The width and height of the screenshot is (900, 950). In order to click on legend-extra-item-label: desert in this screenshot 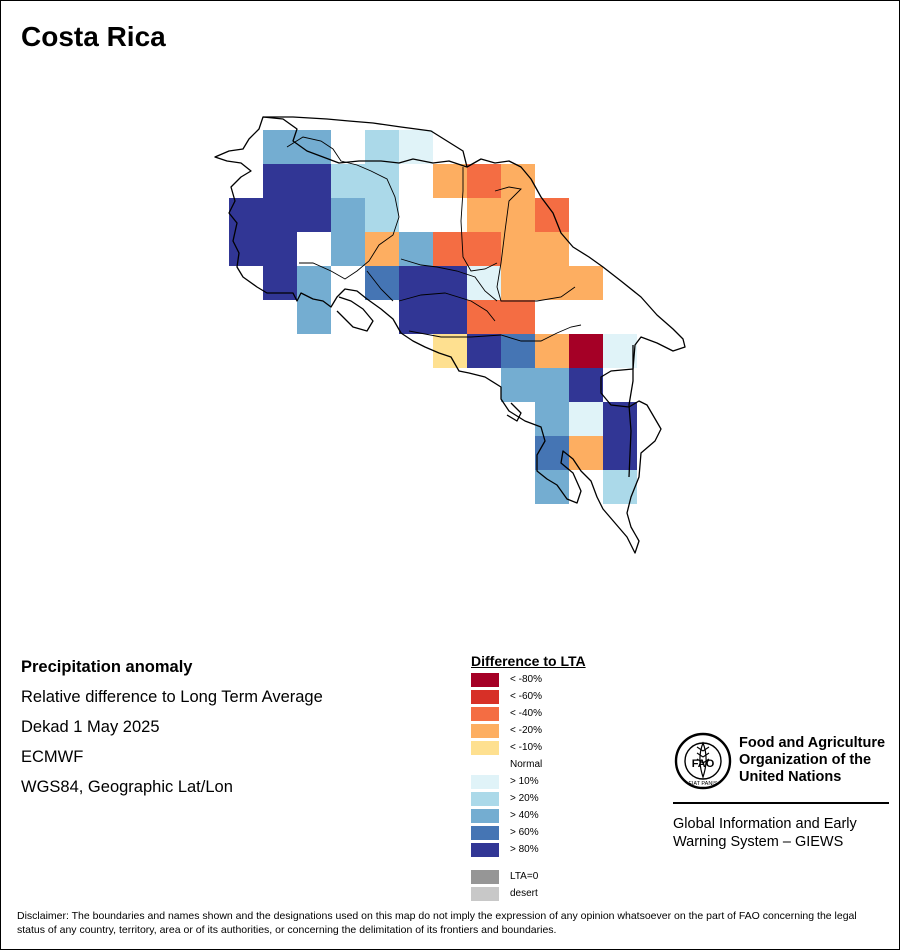, I will do `click(524, 893)`.